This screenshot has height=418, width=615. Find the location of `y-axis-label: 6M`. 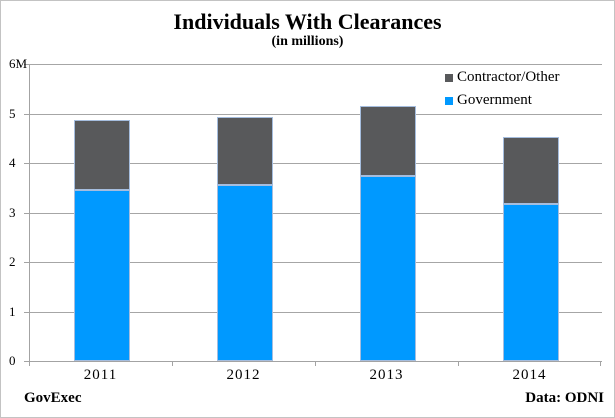

y-axis-label: 6M is located at coordinates (18, 63).